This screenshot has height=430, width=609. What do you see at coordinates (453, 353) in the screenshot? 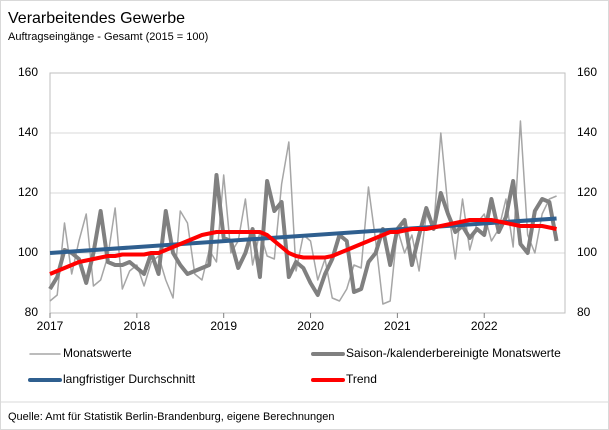
I see `legend-label: Saison-/kalenderbereinigte Monatswerte` at bounding box center [453, 353].